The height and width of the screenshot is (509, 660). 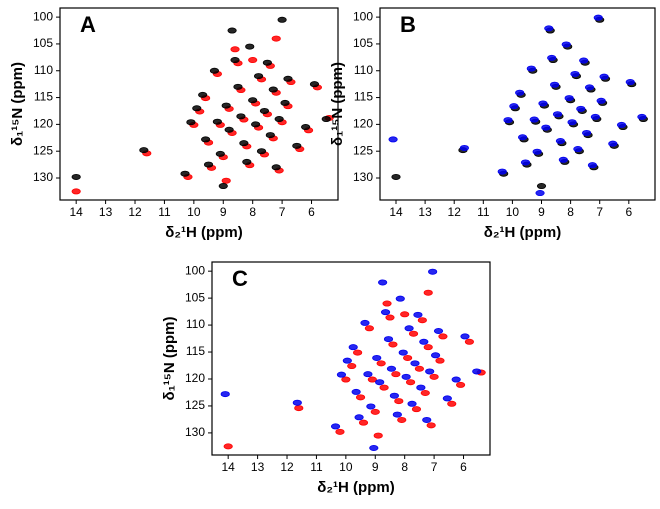 I want to click on x-tick-label: 8, so click(x=252, y=212).